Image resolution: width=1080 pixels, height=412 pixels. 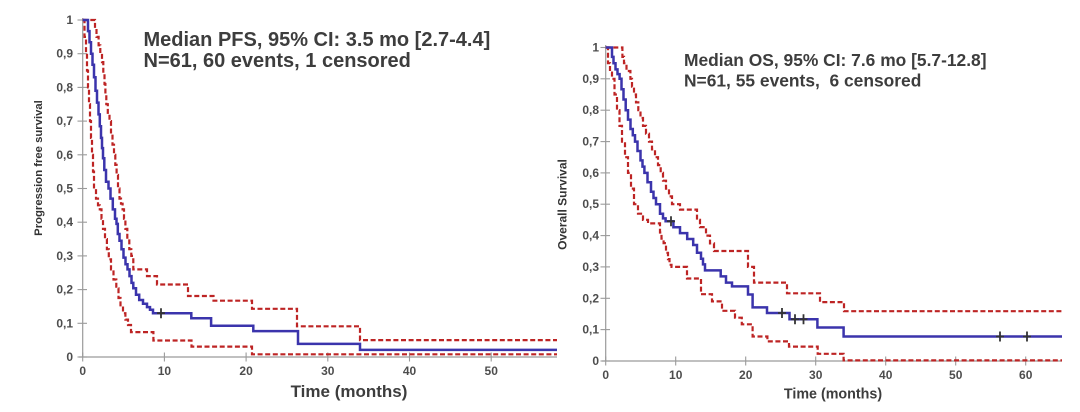 I want to click on svg-text: Progression free survival, so click(x=39, y=168).